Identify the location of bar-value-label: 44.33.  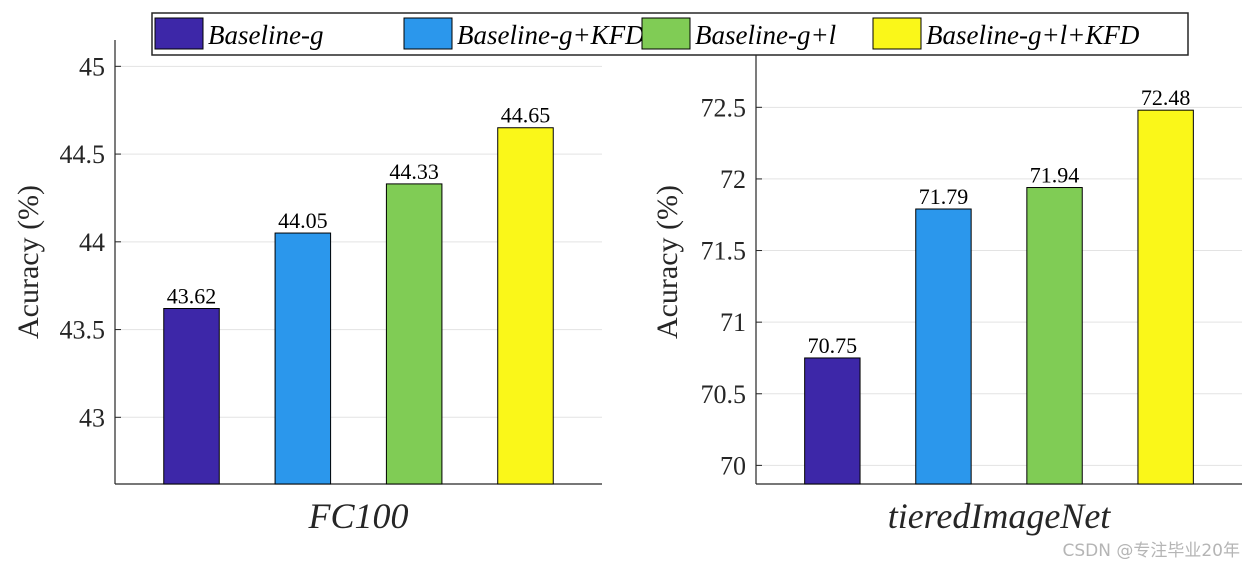
(414, 171).